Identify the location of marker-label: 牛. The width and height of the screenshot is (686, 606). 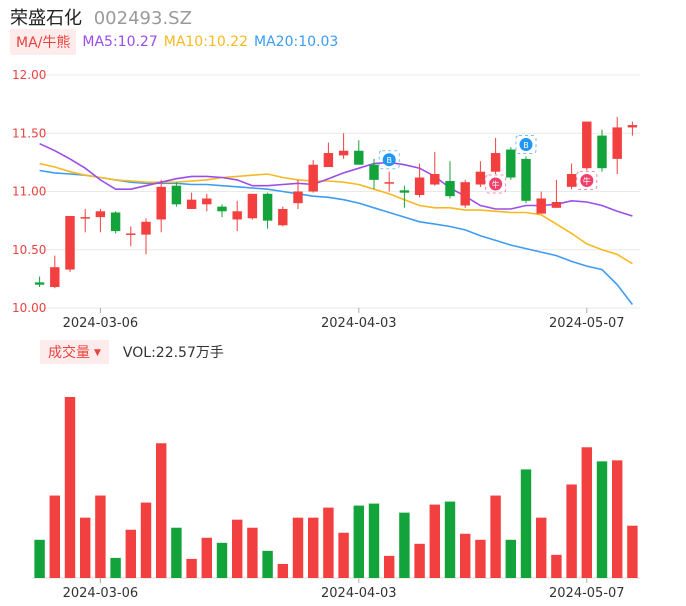
(496, 185).